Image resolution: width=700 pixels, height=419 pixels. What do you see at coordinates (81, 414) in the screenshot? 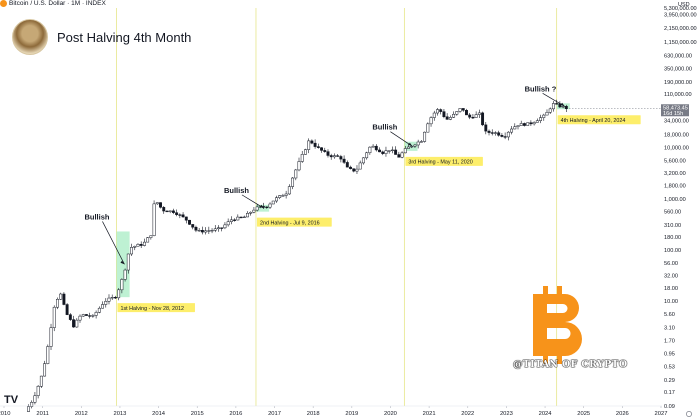
I see `x-tick-label: 2012` at bounding box center [81, 414].